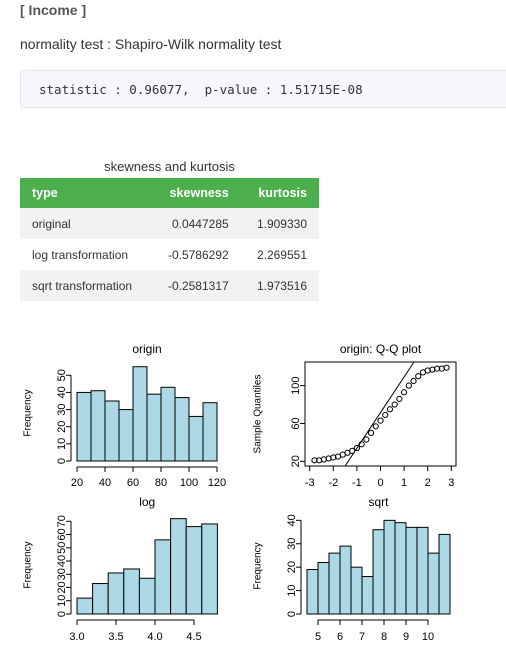  What do you see at coordinates (86, 285) in the screenshot?
I see `table-cell: sqrt transformation` at bounding box center [86, 285].